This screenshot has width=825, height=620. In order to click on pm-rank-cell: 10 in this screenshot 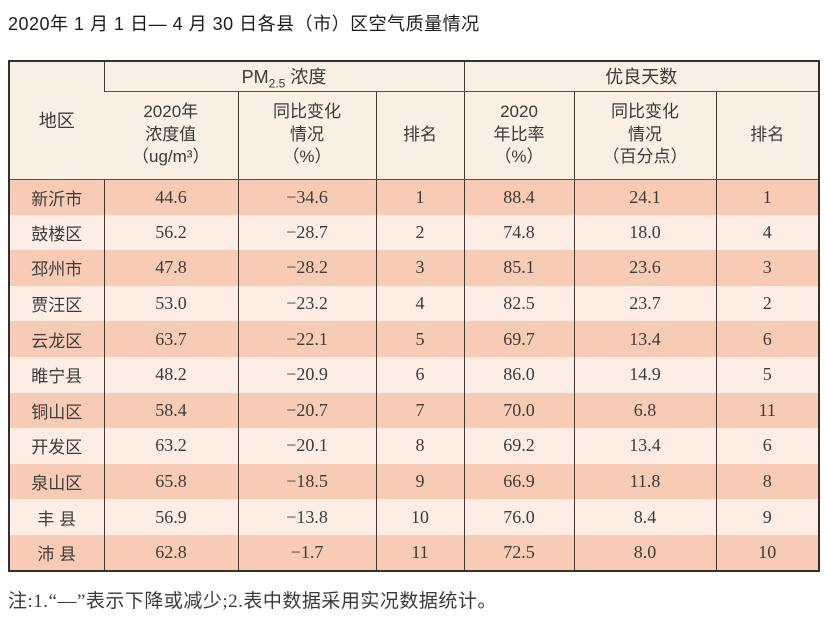, I will do `click(419, 517)`.